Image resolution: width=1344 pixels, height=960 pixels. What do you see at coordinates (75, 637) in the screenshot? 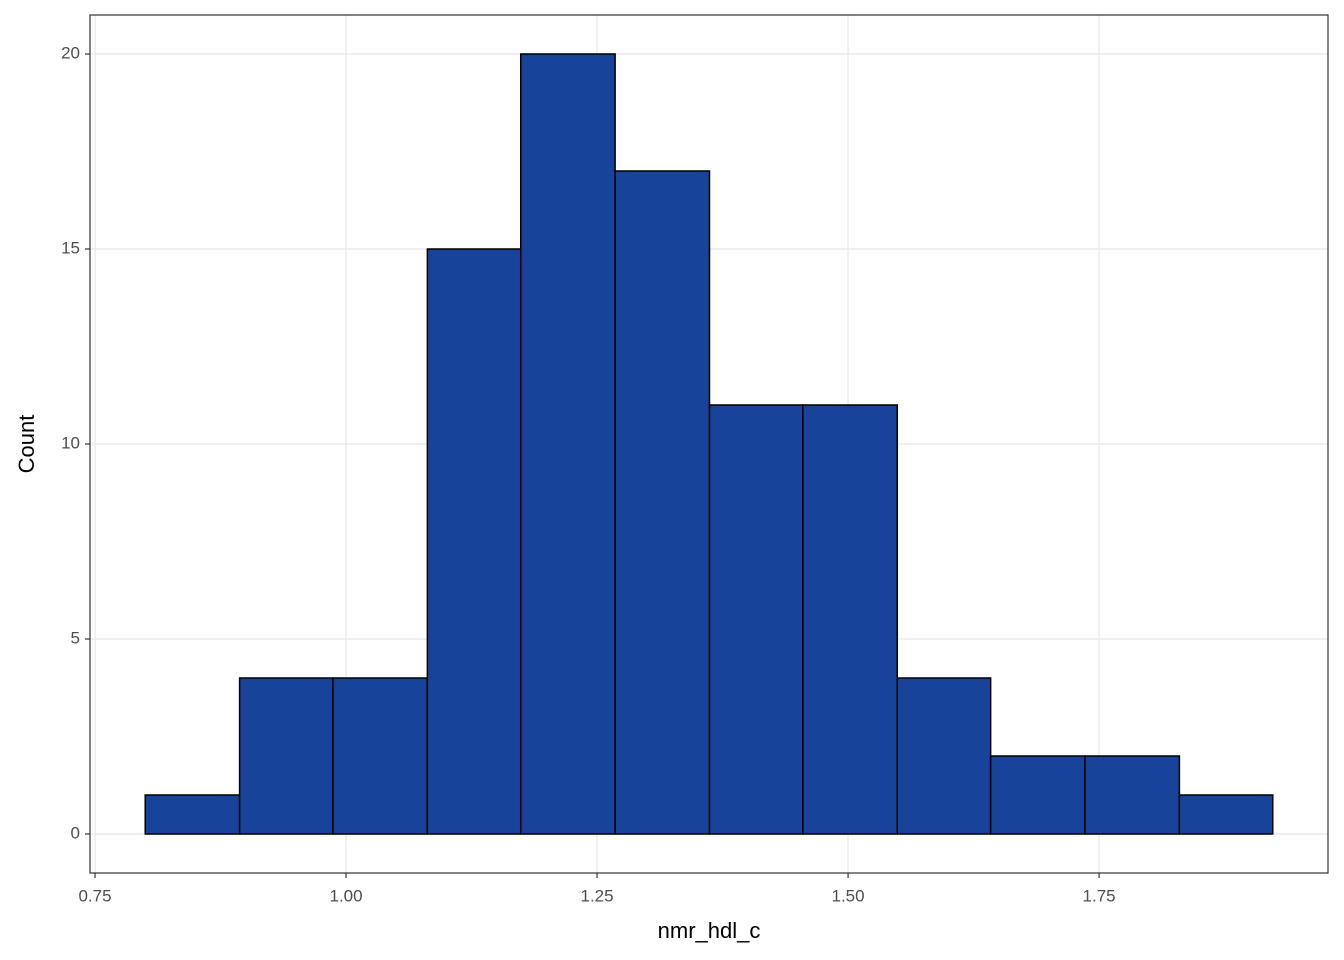
I see `y-tick-label: 5` at bounding box center [75, 637].